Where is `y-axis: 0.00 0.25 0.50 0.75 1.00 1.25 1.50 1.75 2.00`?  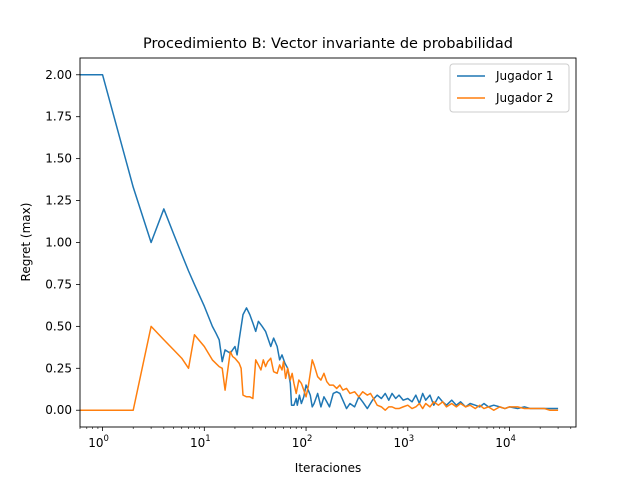 y-axis: 0.00 0.25 0.50 0.75 1.00 1.25 1.50 1.75 2.00 is located at coordinates (62, 242).